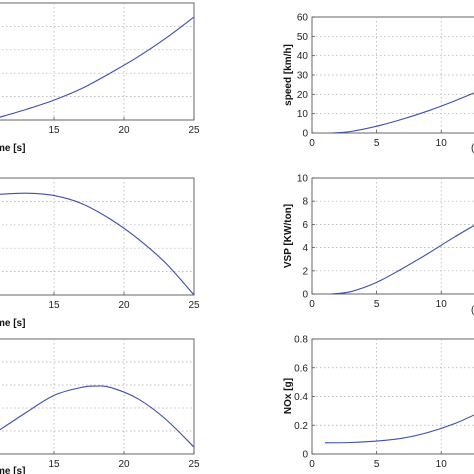 The width and height of the screenshot is (474, 474). Describe the element at coordinates (303, 56) in the screenshot. I see `y-tick-label: 40` at that location.